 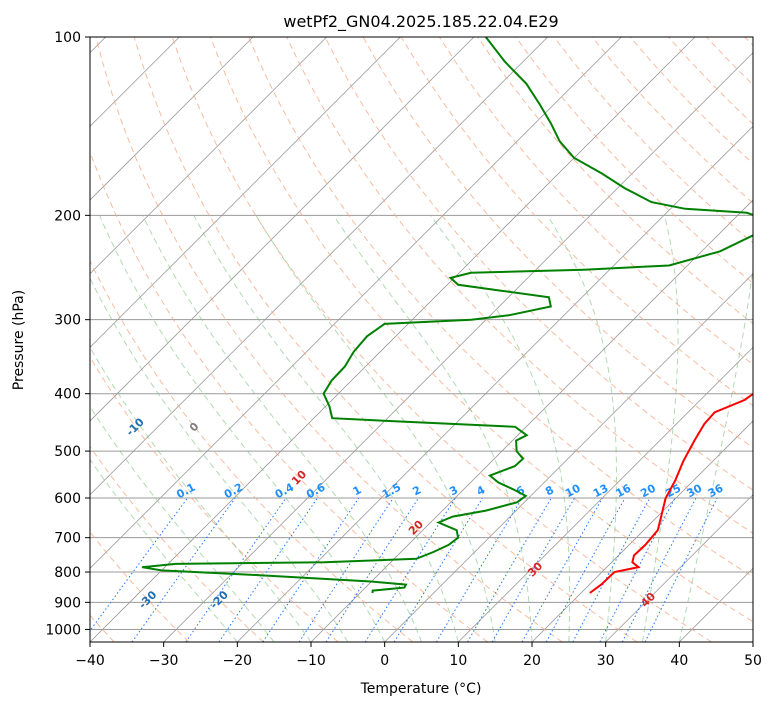 What do you see at coordinates (90, 661) in the screenshot?
I see `x-tick-label: −40` at bounding box center [90, 661].